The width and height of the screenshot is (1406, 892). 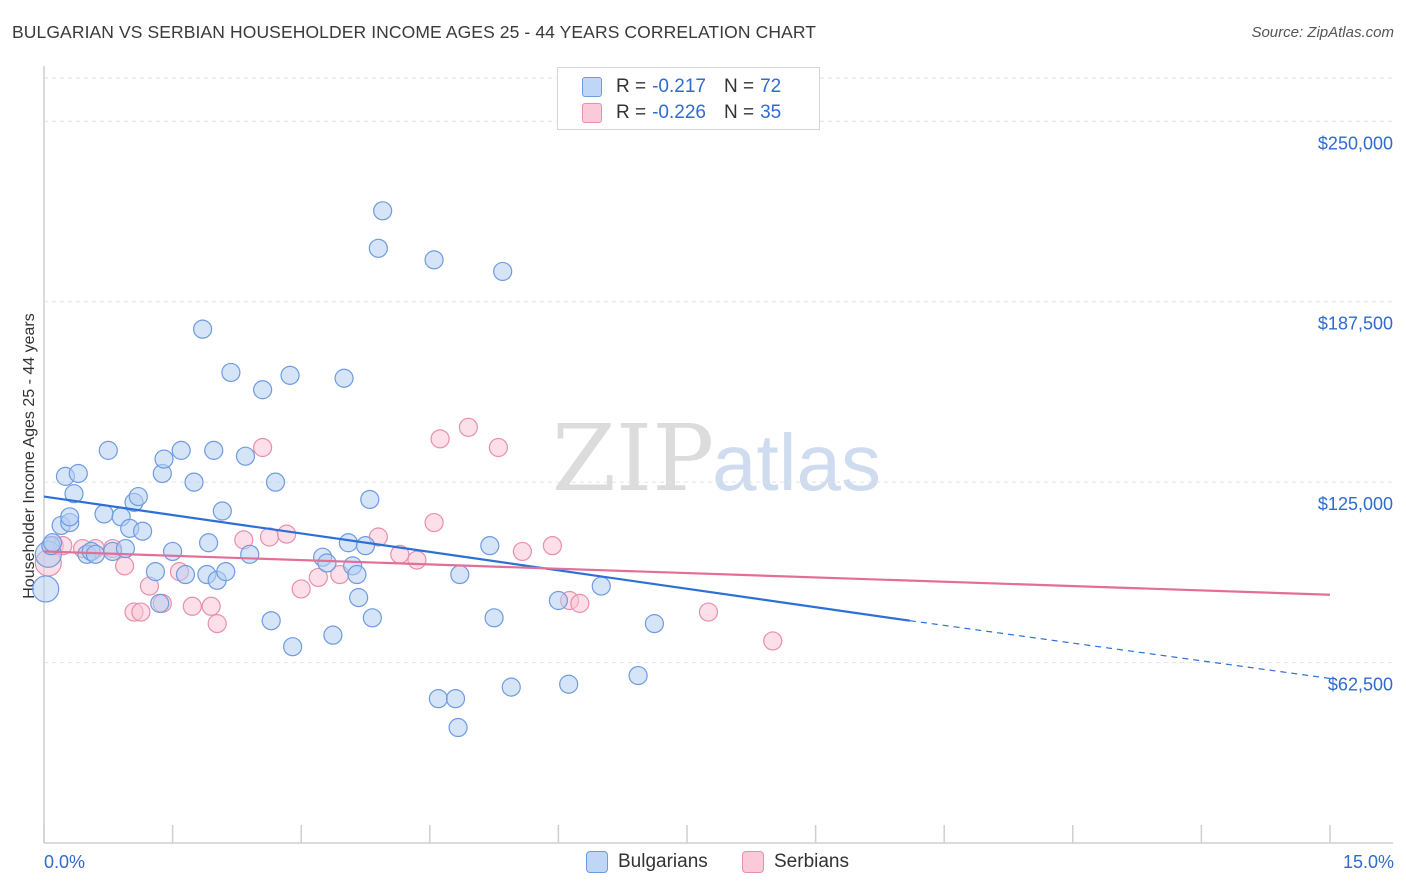 I want to click on legend-item-bulgarians: Bulgarians, so click(x=647, y=862).